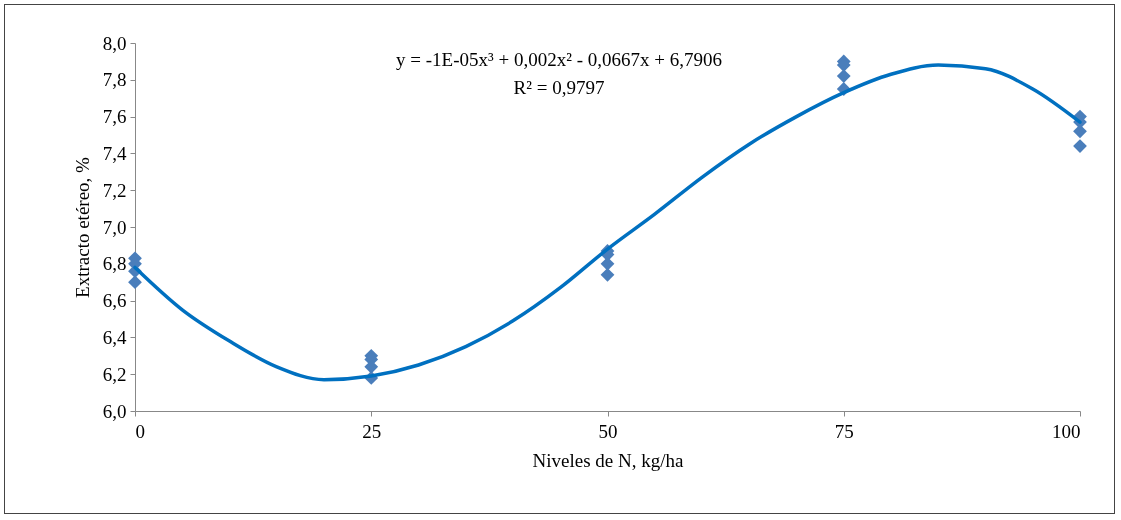 The image size is (1121, 520). I want to click on y-tick-label: 7,4, so click(114, 153).